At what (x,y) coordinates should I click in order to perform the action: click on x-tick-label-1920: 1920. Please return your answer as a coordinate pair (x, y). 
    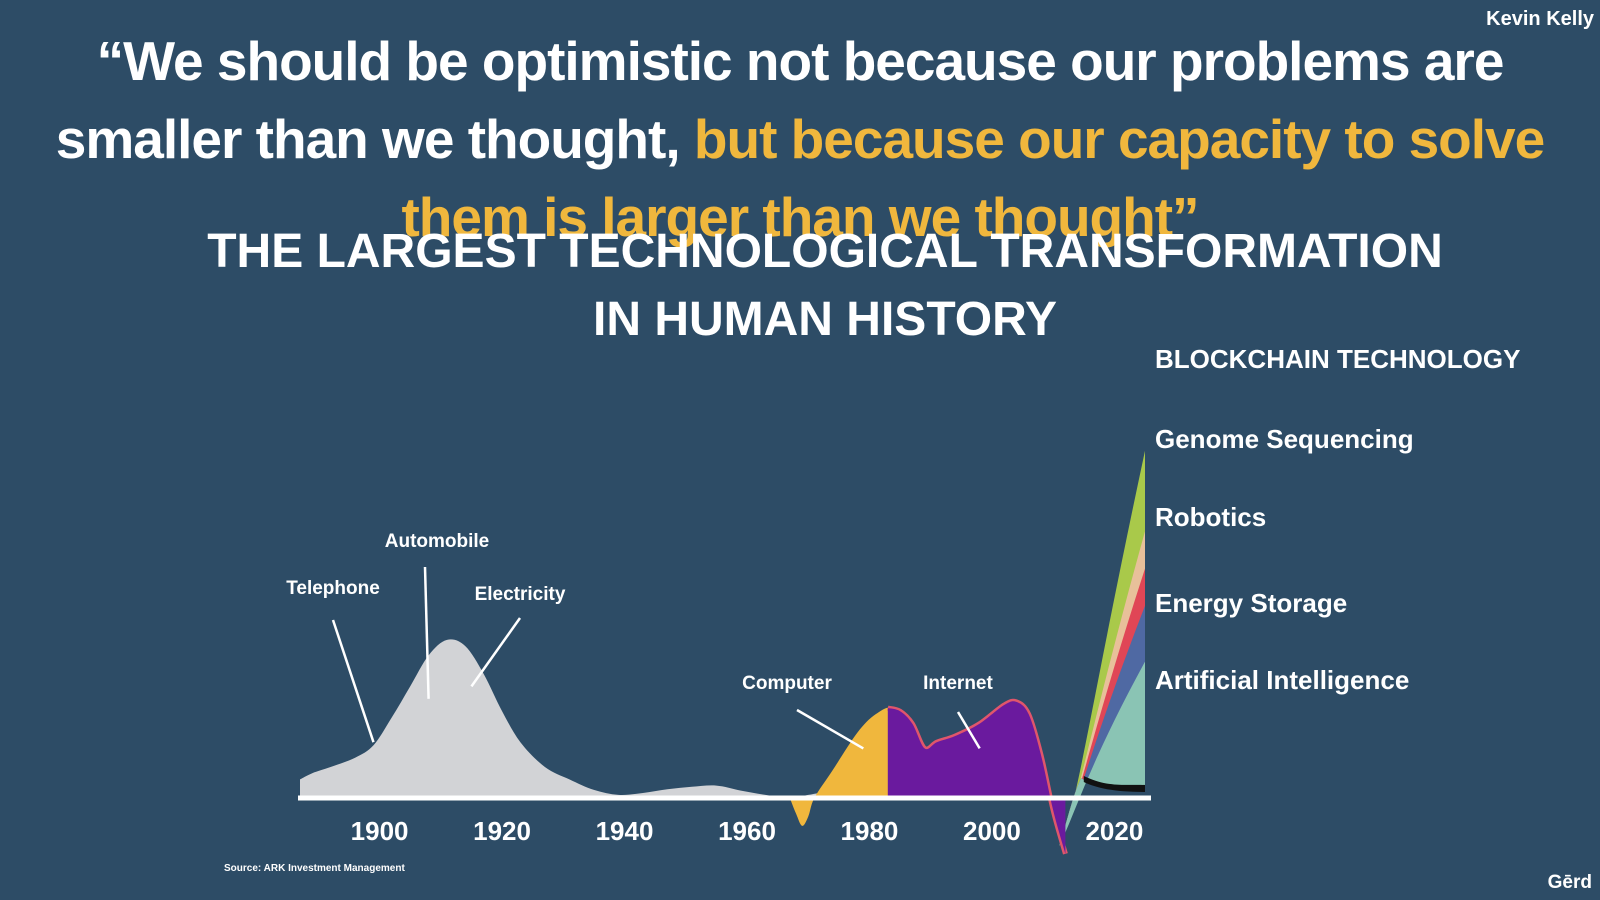
    Looking at the image, I should click on (502, 831).